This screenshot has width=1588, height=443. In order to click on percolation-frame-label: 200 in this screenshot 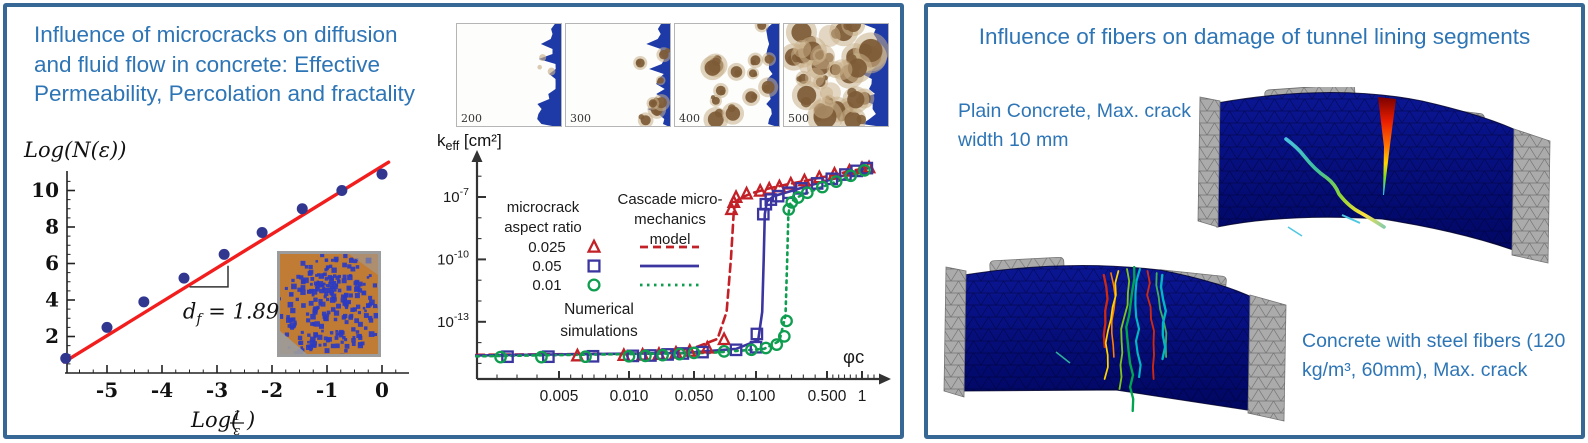, I will do `click(471, 118)`.